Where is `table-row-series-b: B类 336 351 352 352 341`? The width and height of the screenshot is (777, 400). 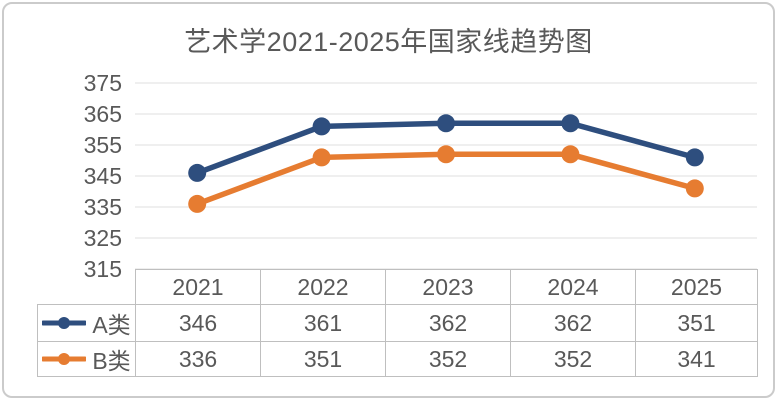
table-row-series-b: B类 336 351 352 352 341 is located at coordinates (397, 359).